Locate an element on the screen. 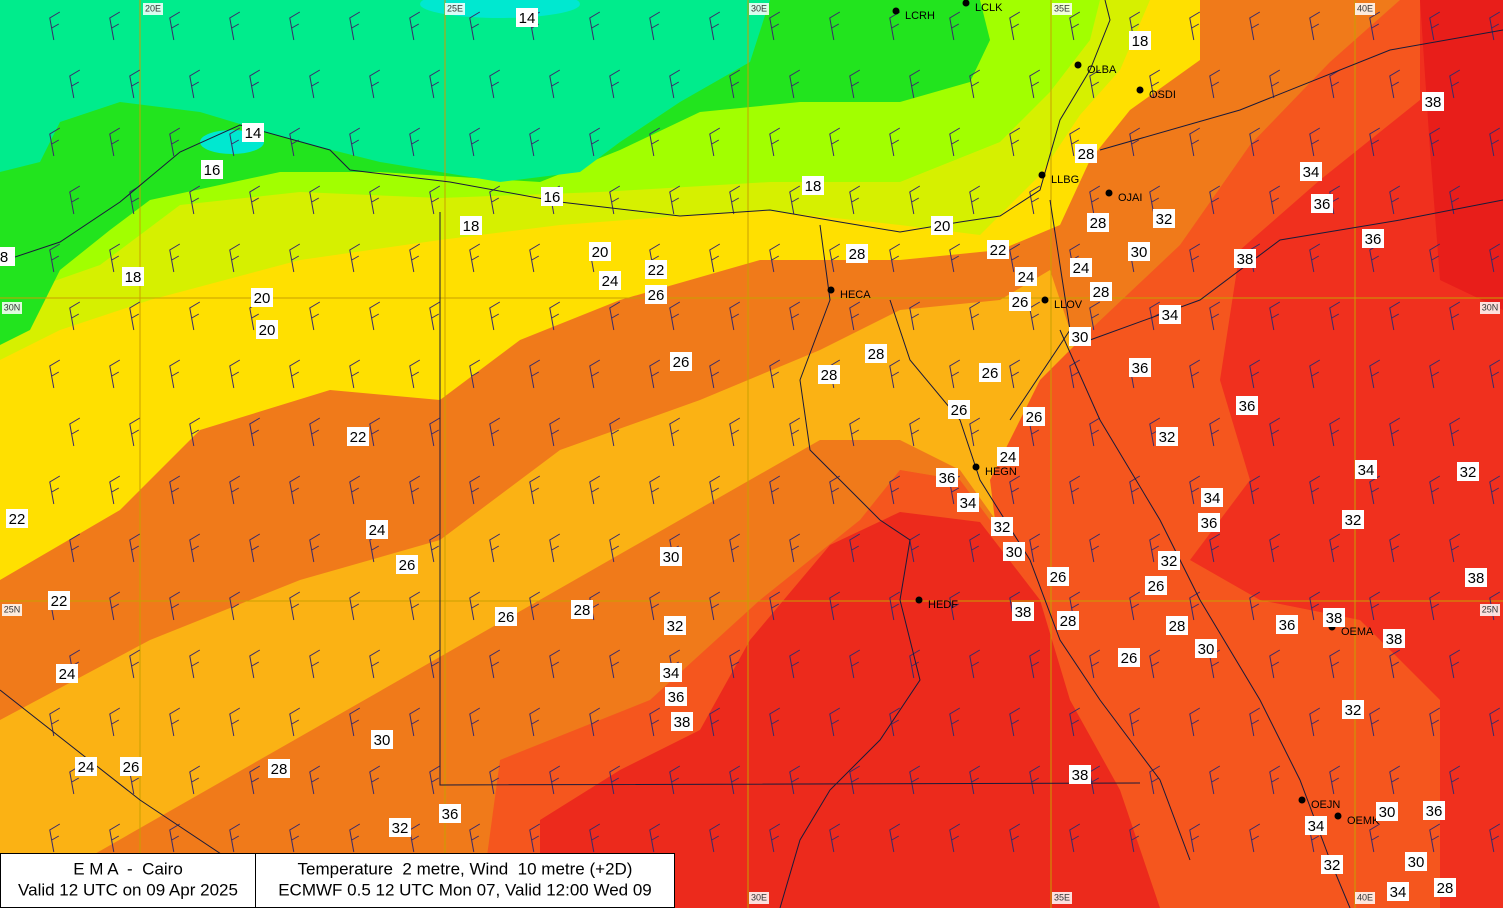  temperature-label: 24 is located at coordinates (377, 530).